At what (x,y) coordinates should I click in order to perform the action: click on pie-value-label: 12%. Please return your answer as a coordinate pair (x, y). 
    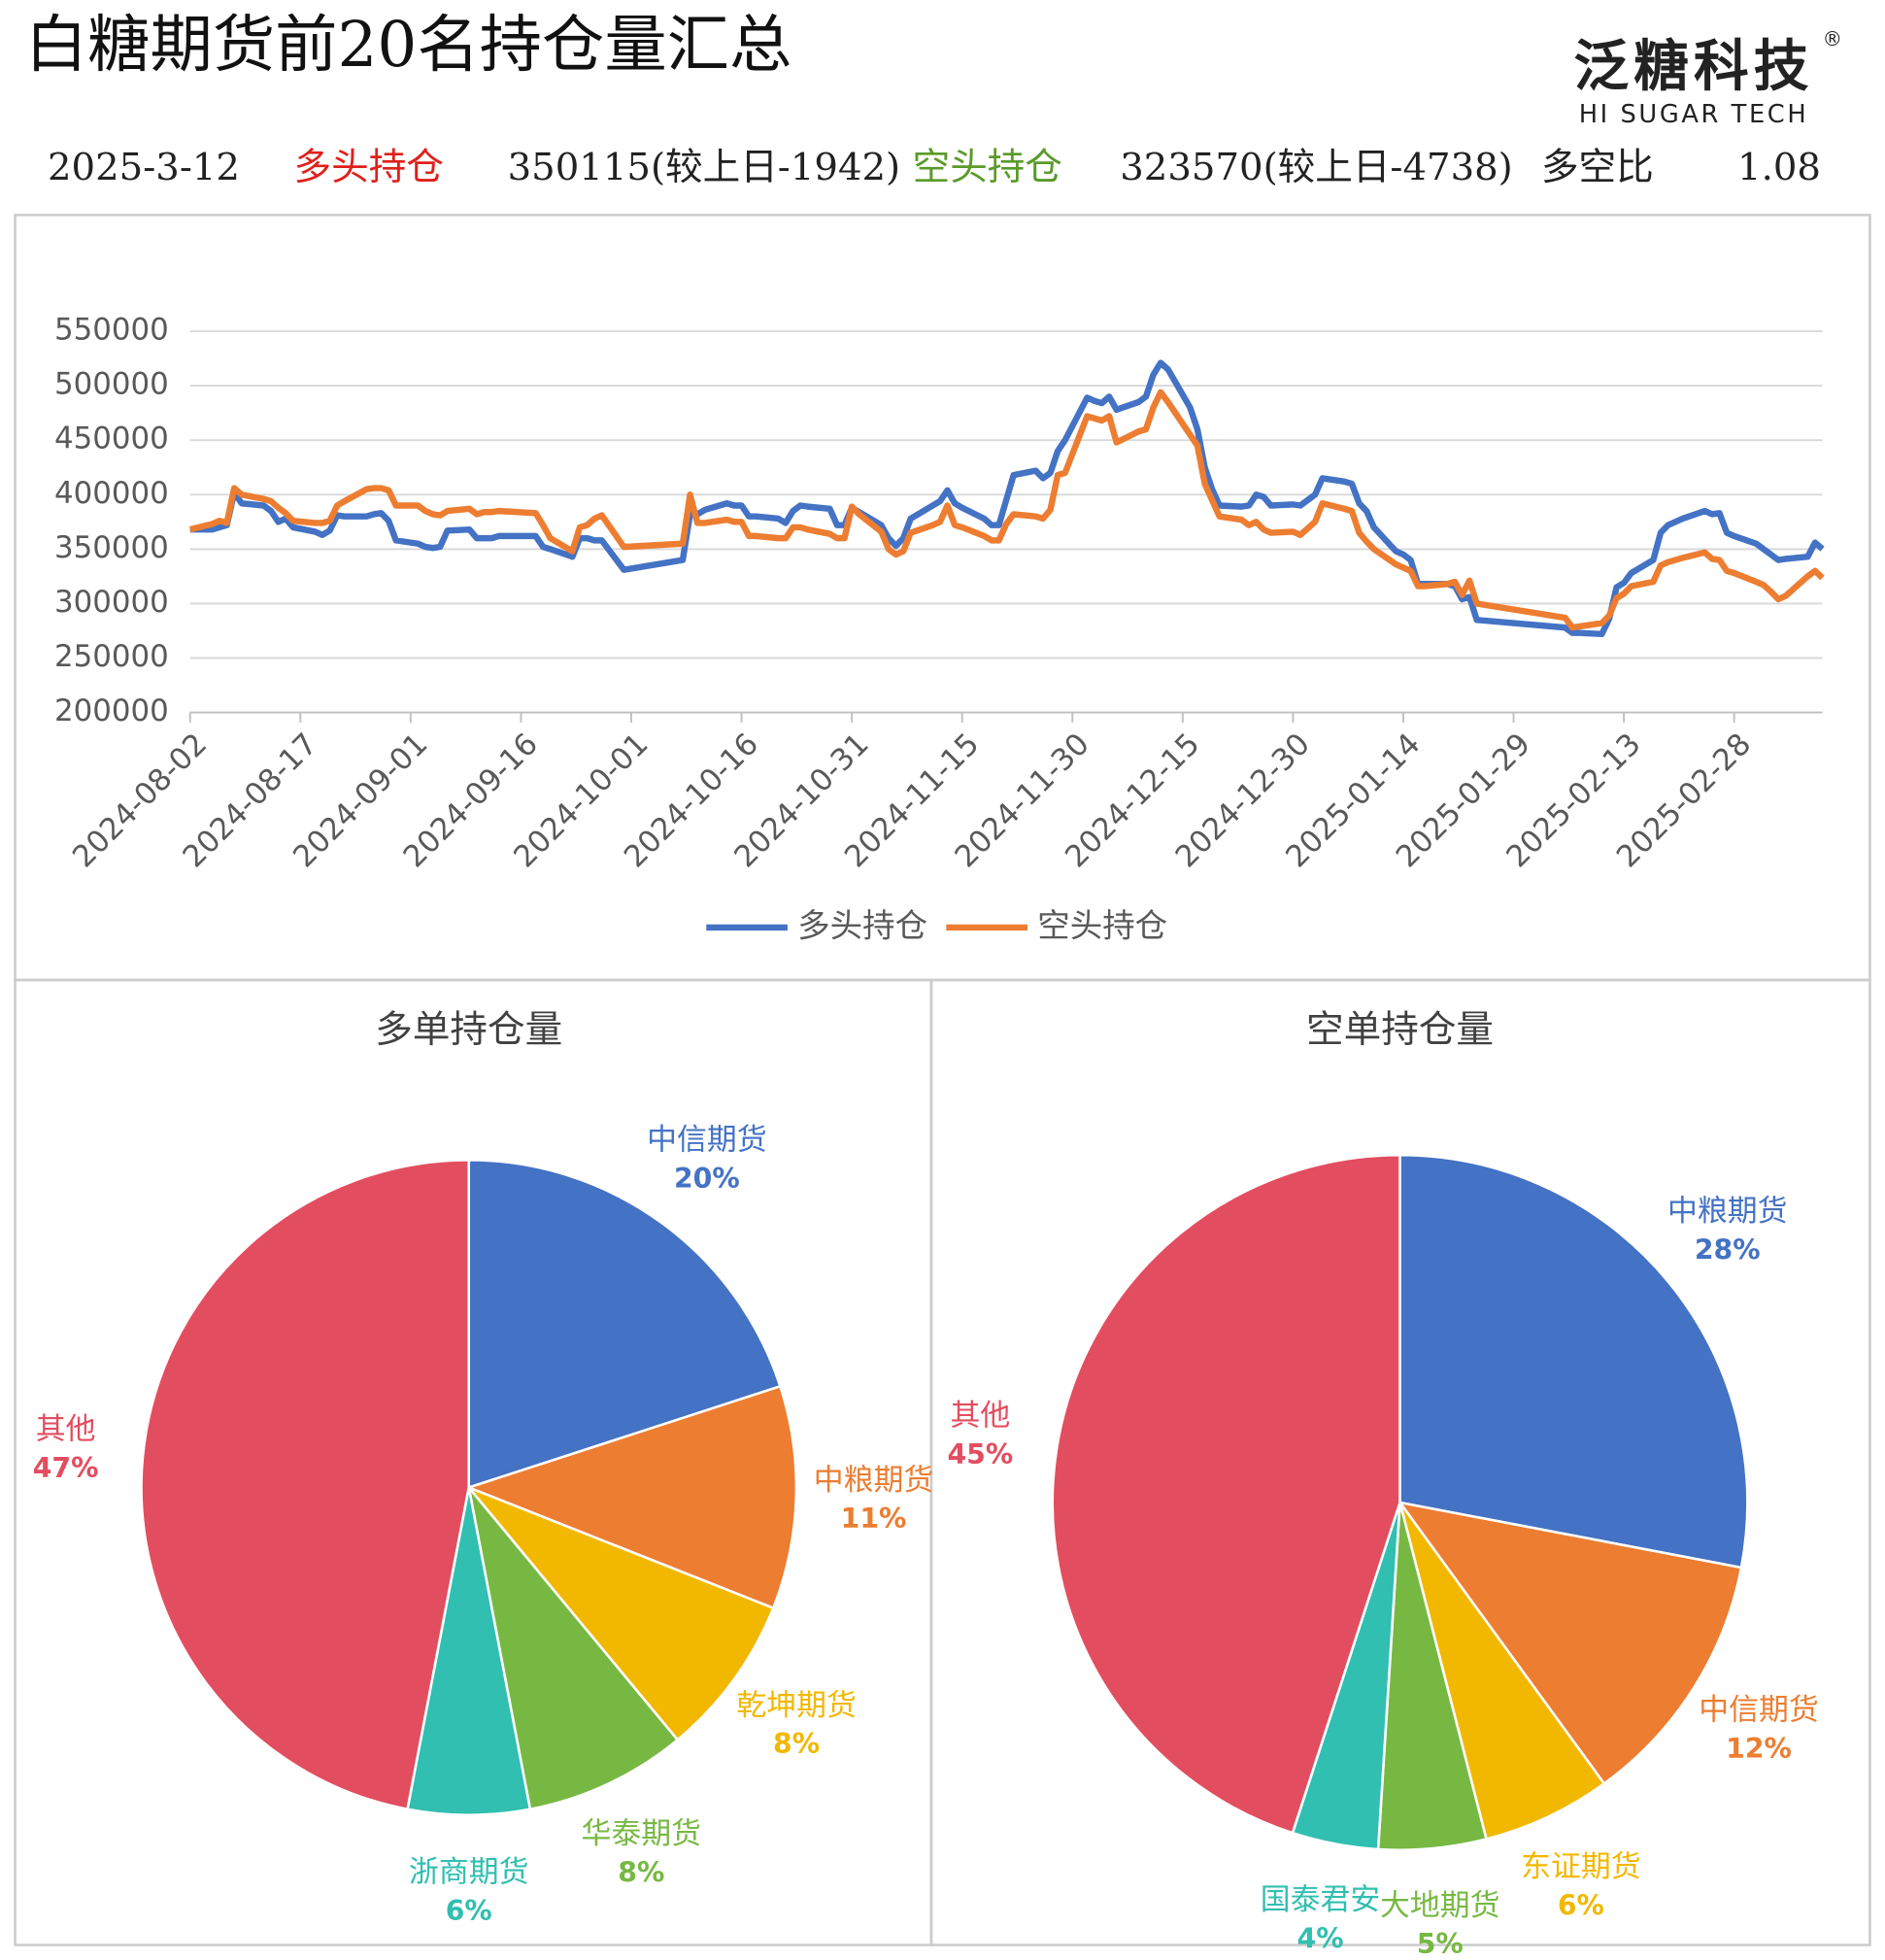
    Looking at the image, I should click on (1759, 1749).